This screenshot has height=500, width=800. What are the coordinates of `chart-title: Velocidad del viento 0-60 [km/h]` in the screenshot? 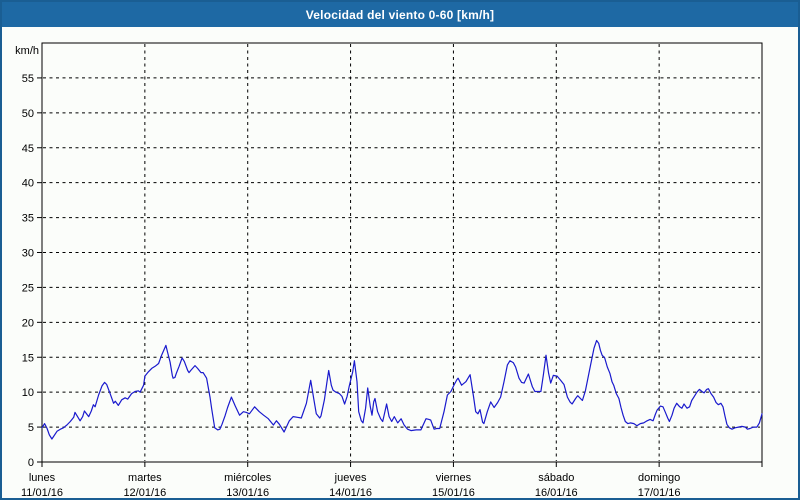 It's located at (400, 14).